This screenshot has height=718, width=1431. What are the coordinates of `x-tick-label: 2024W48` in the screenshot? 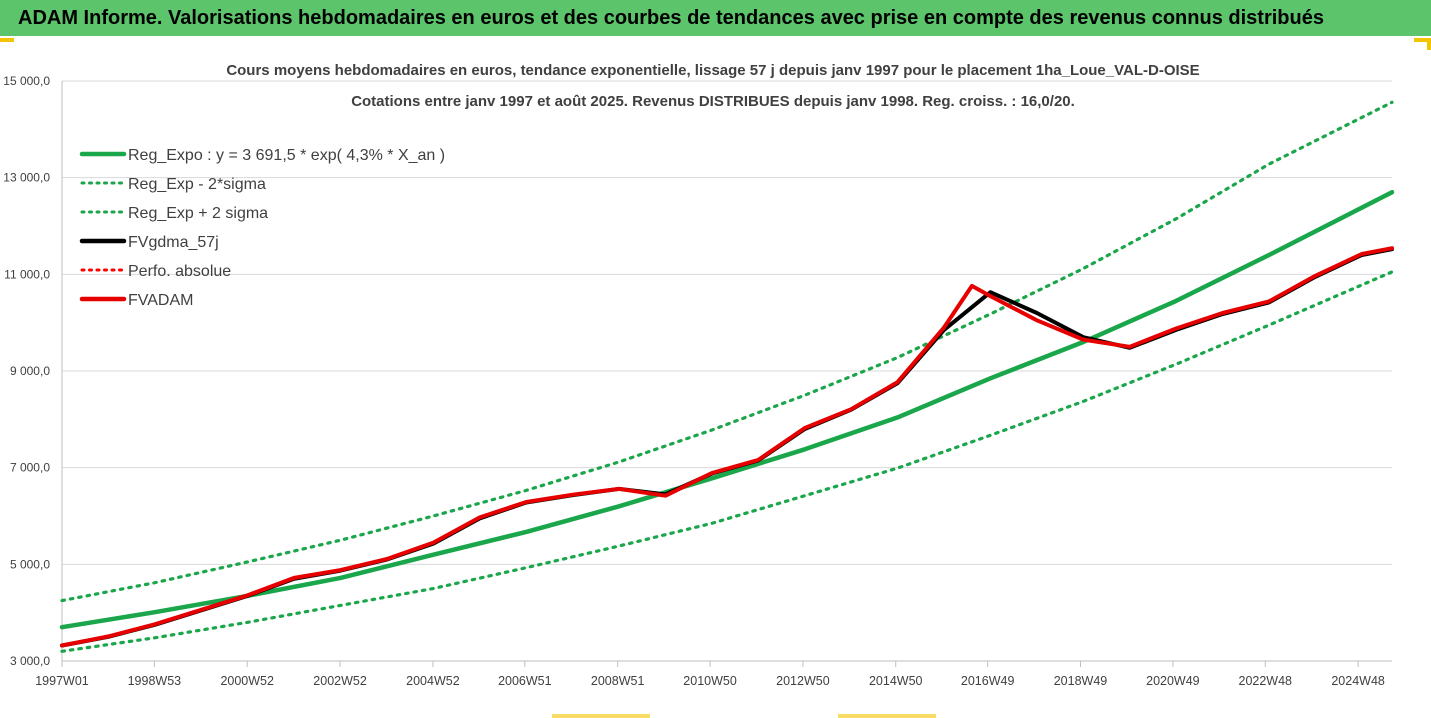 It's located at (1358, 681).